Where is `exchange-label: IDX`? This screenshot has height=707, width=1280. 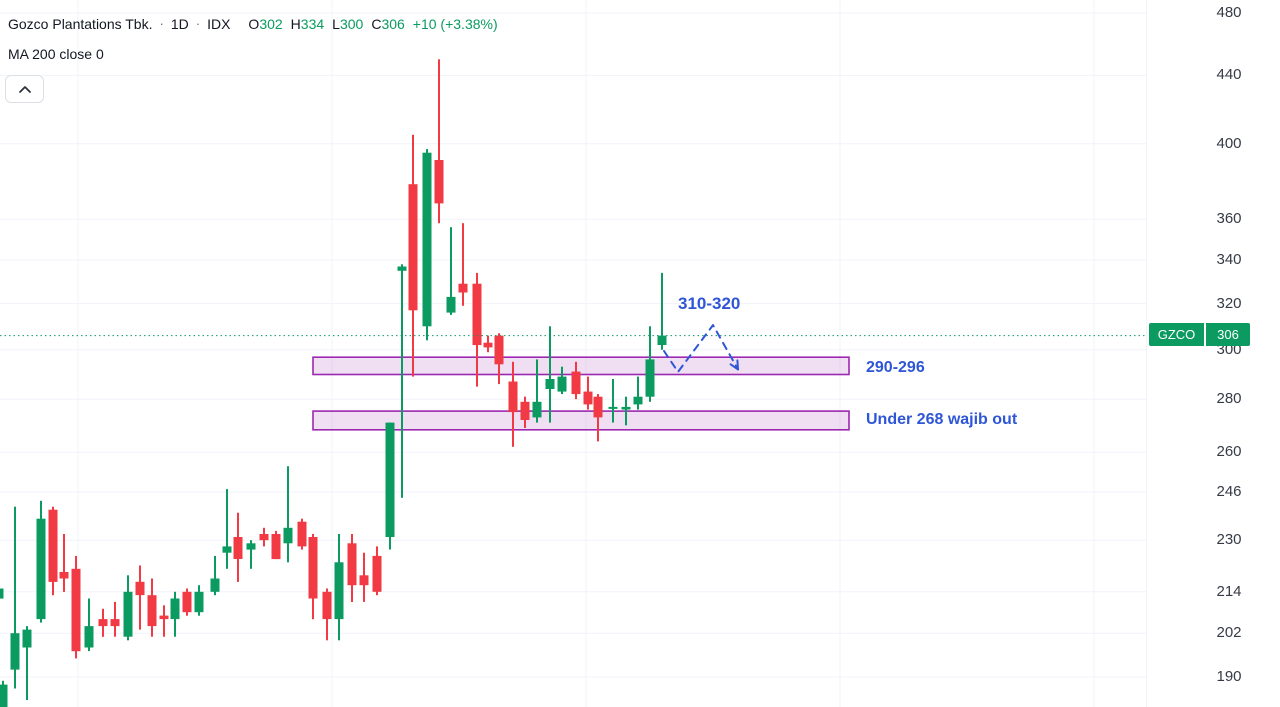 exchange-label: IDX is located at coordinates (219, 23).